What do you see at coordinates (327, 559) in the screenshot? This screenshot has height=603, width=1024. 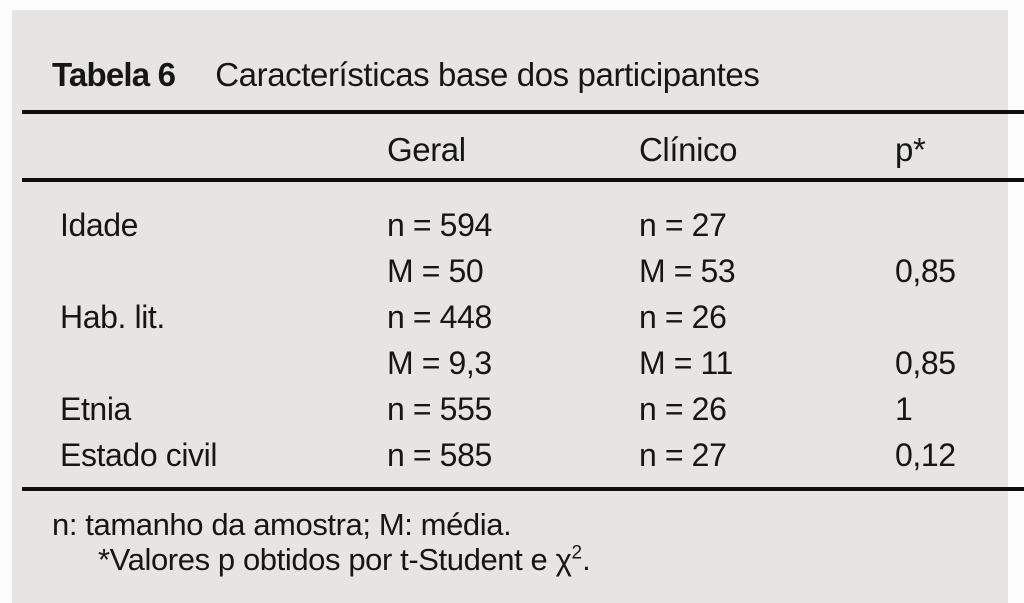 I see `footnote-p-values-text: *Valores p obtidos por t-Student e` at bounding box center [327, 559].